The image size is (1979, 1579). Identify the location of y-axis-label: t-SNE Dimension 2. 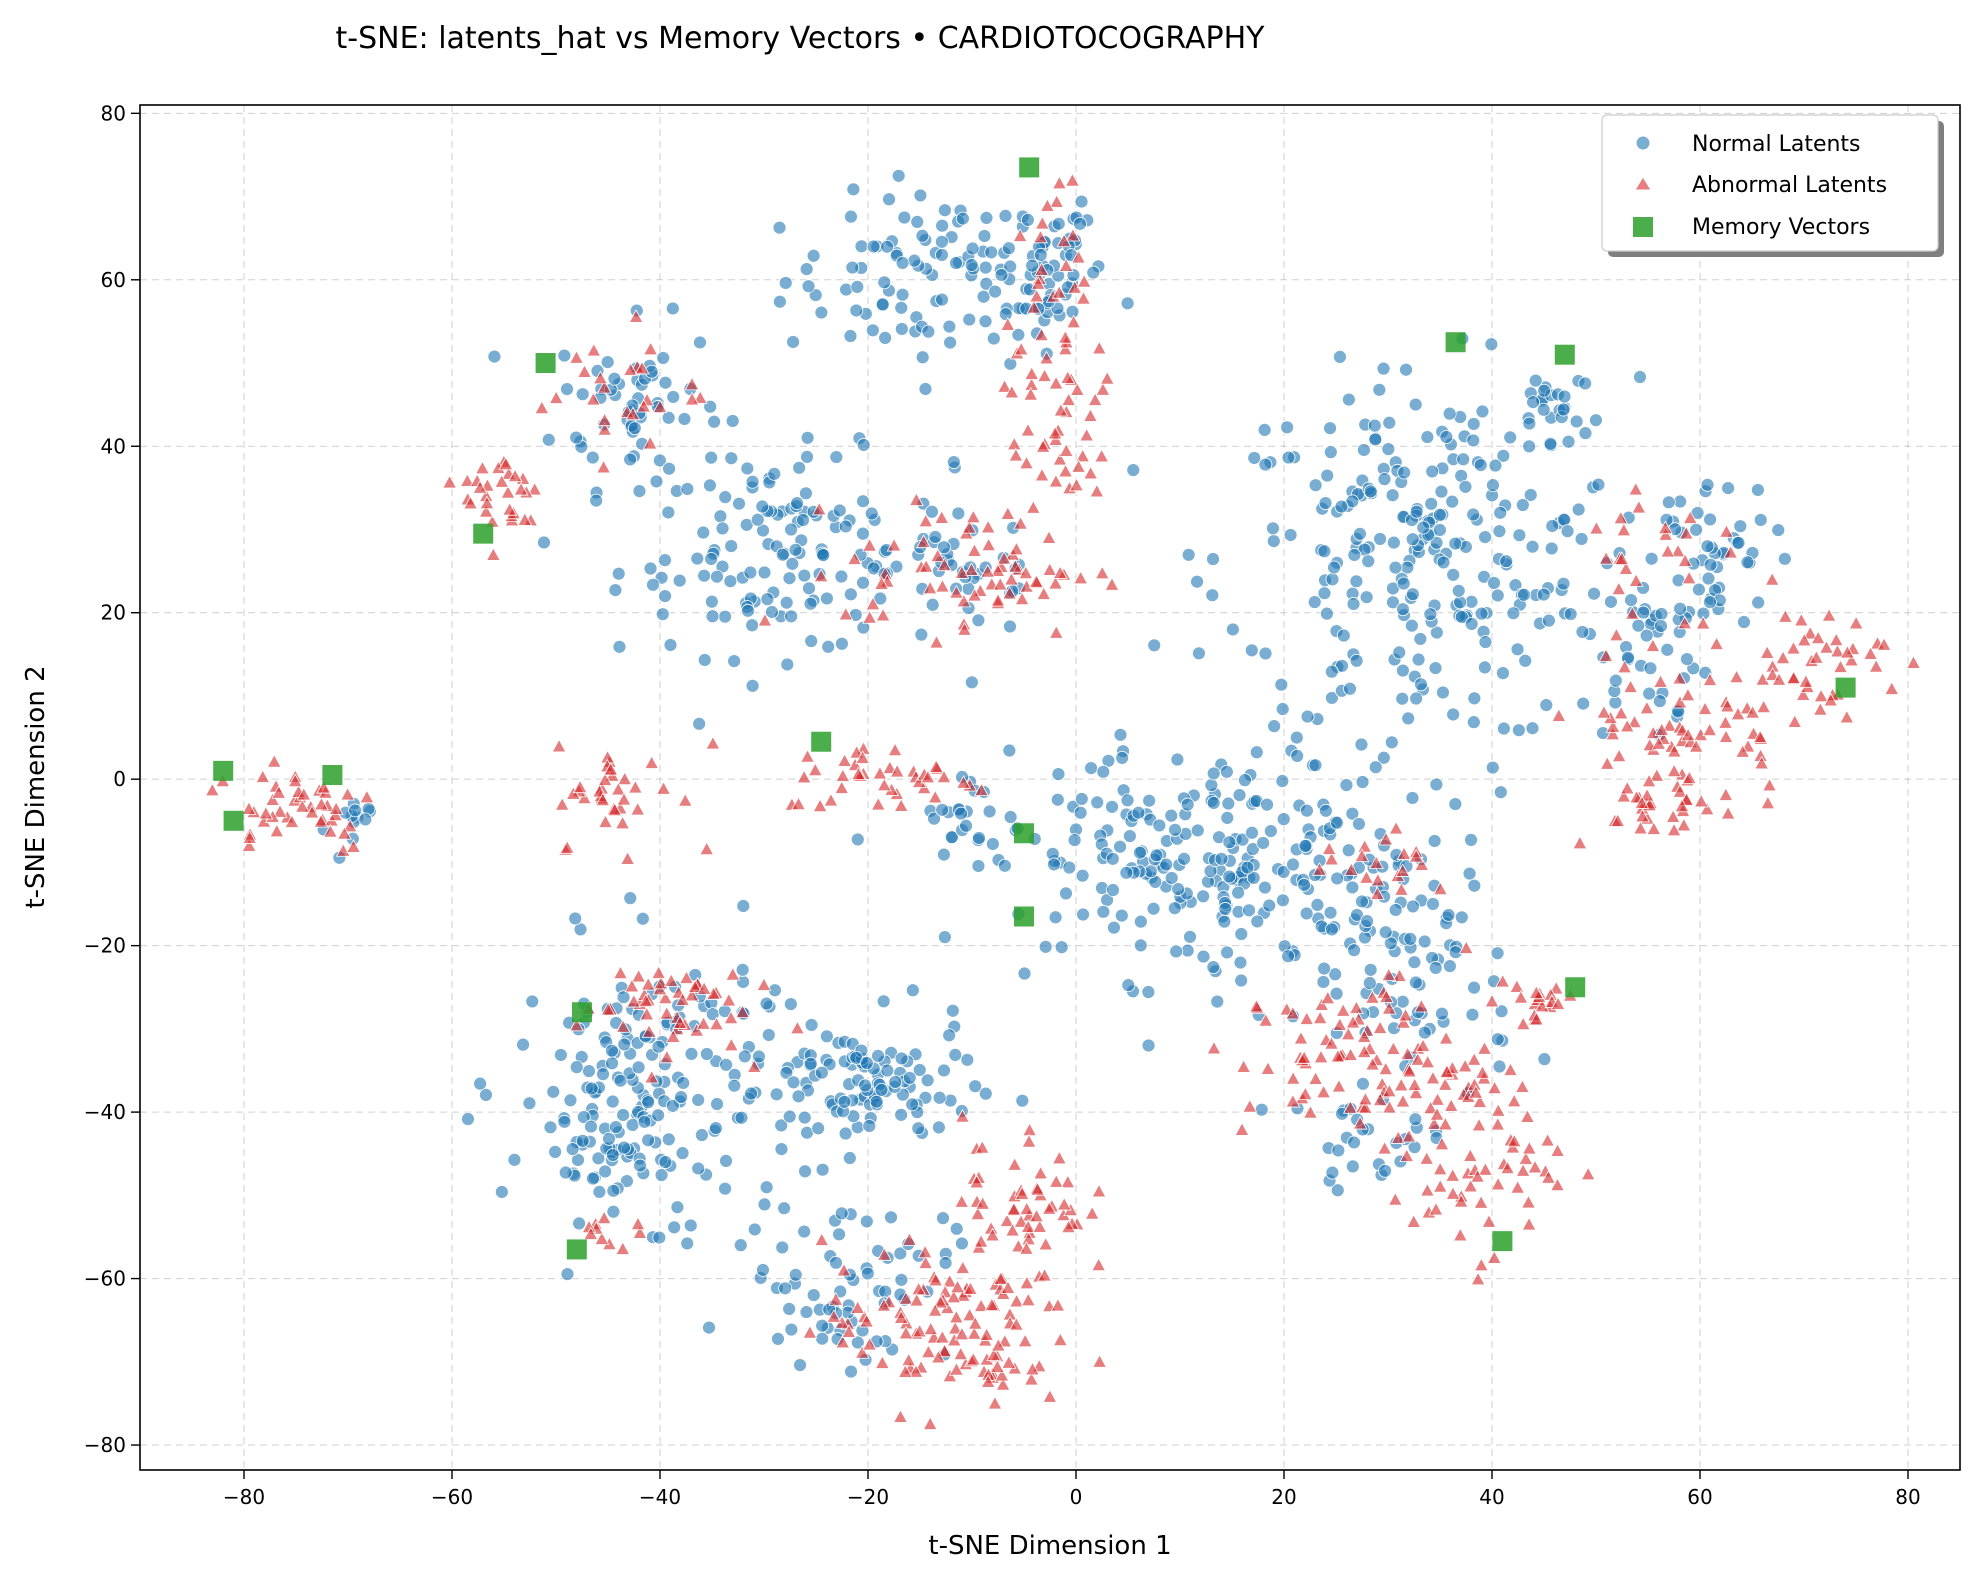
(36, 786).